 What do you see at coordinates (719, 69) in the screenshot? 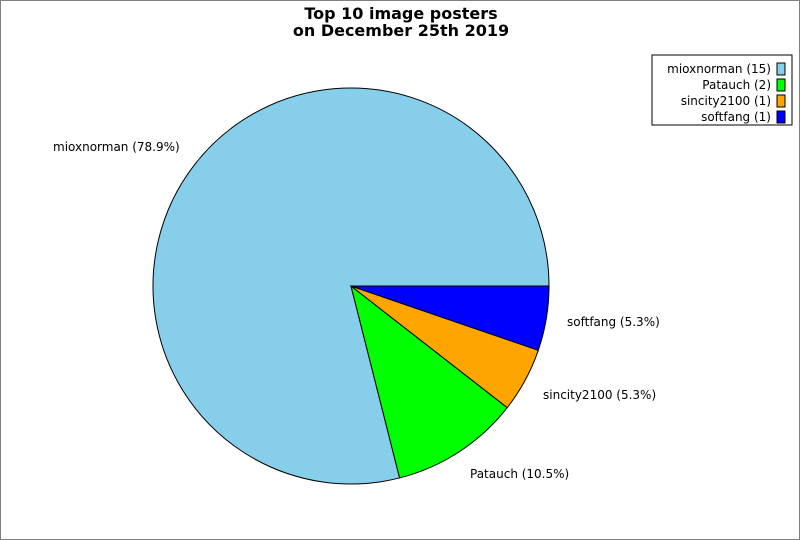
I see `legend-label-mioxnorman: mioxnorman (15)` at bounding box center [719, 69].